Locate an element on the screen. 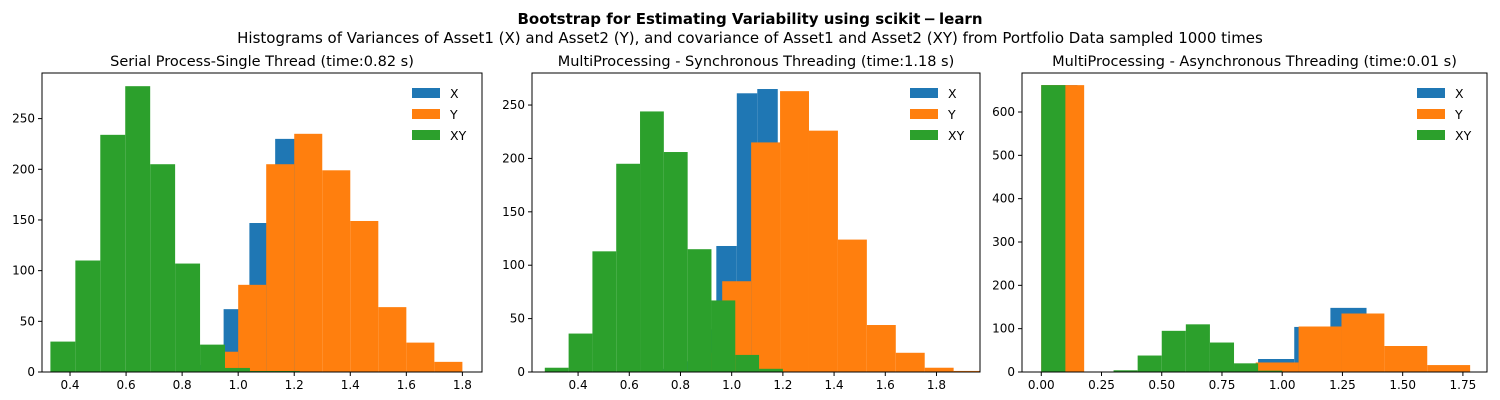 The image size is (1500, 400). x-tick-label: 1.25 is located at coordinates (1342, 385).